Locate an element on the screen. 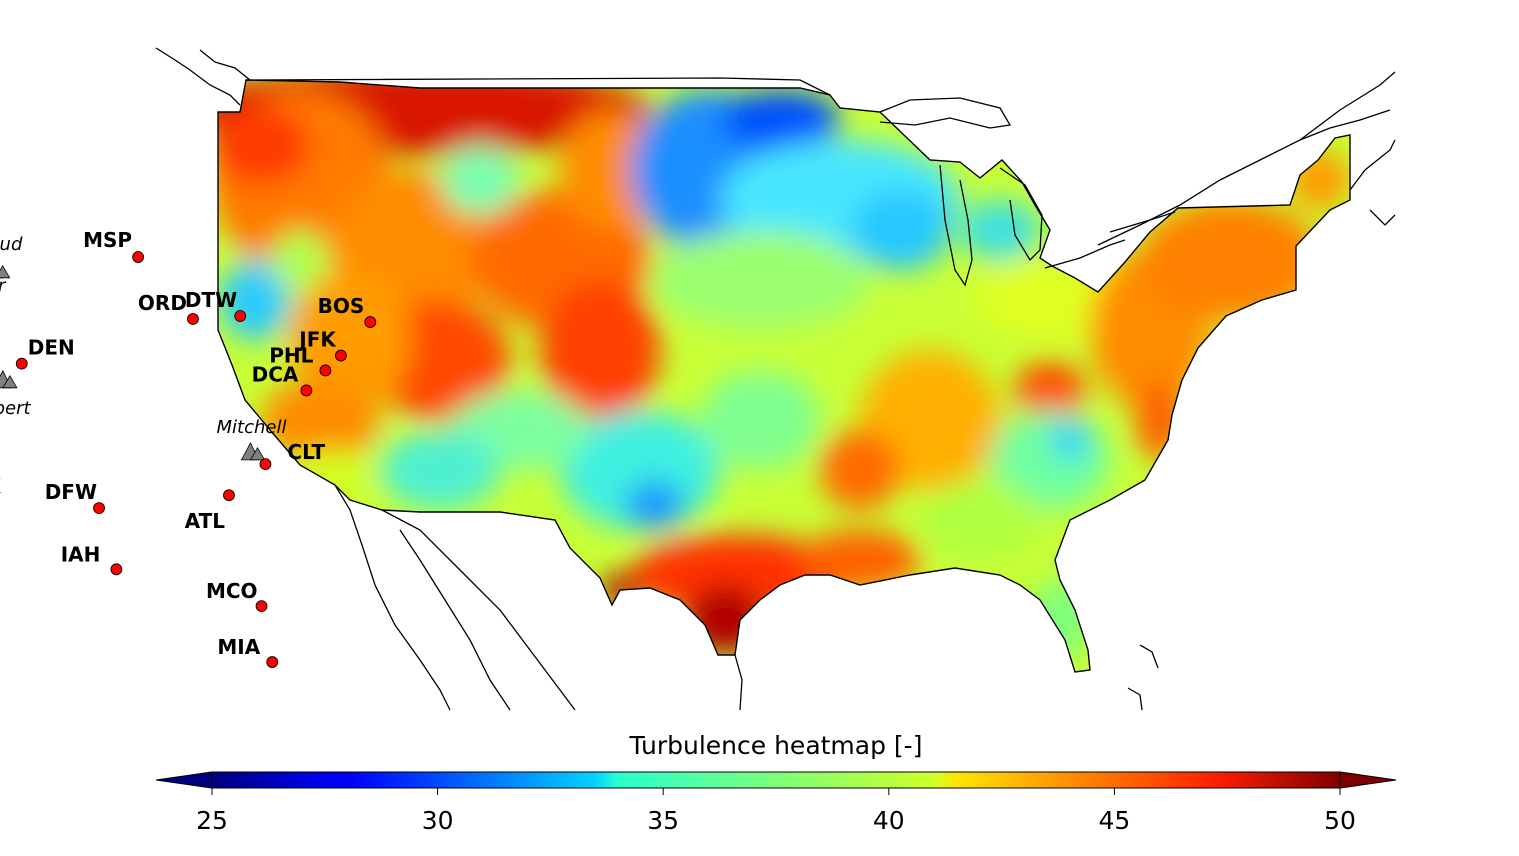  airport-label: MSP is located at coordinates (107, 240).